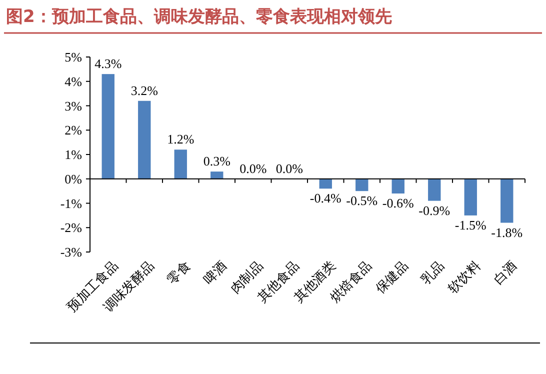 The width and height of the screenshot is (546, 374). Describe the element at coordinates (362, 200) in the screenshot. I see `data-label: -0.5%` at that location.